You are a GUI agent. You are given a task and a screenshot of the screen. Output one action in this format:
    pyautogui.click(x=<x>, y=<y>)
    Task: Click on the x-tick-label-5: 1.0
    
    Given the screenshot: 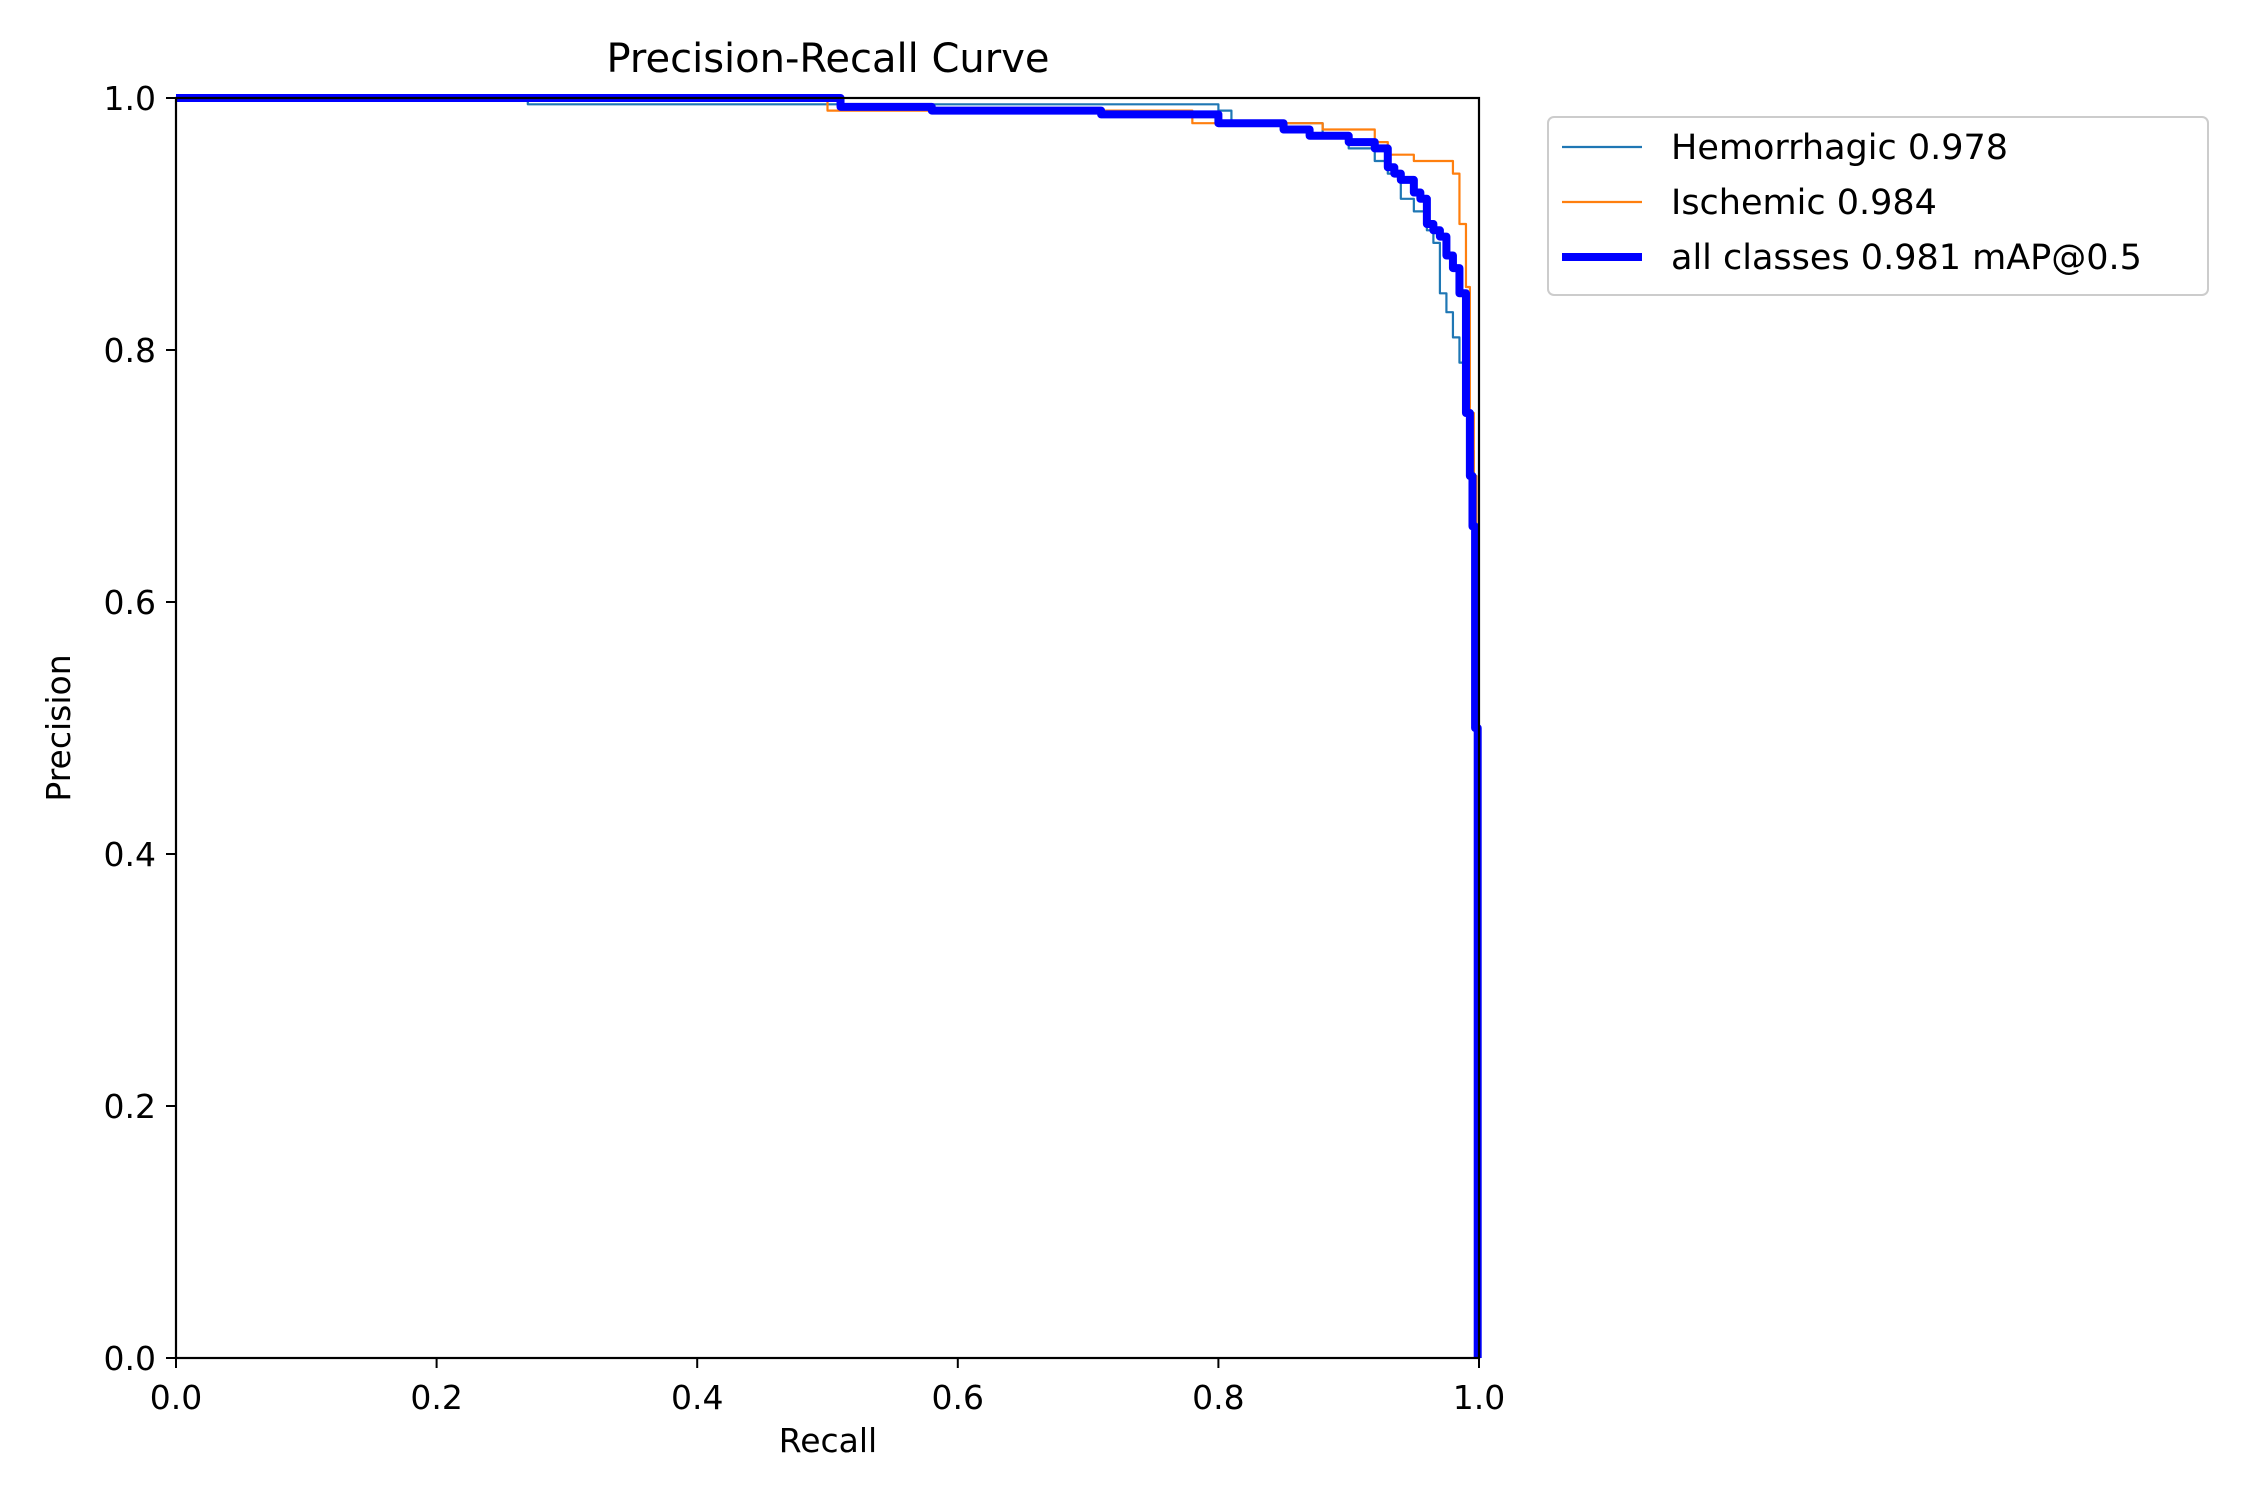 What is the action you would take?
    pyautogui.click(x=1479, y=1397)
    